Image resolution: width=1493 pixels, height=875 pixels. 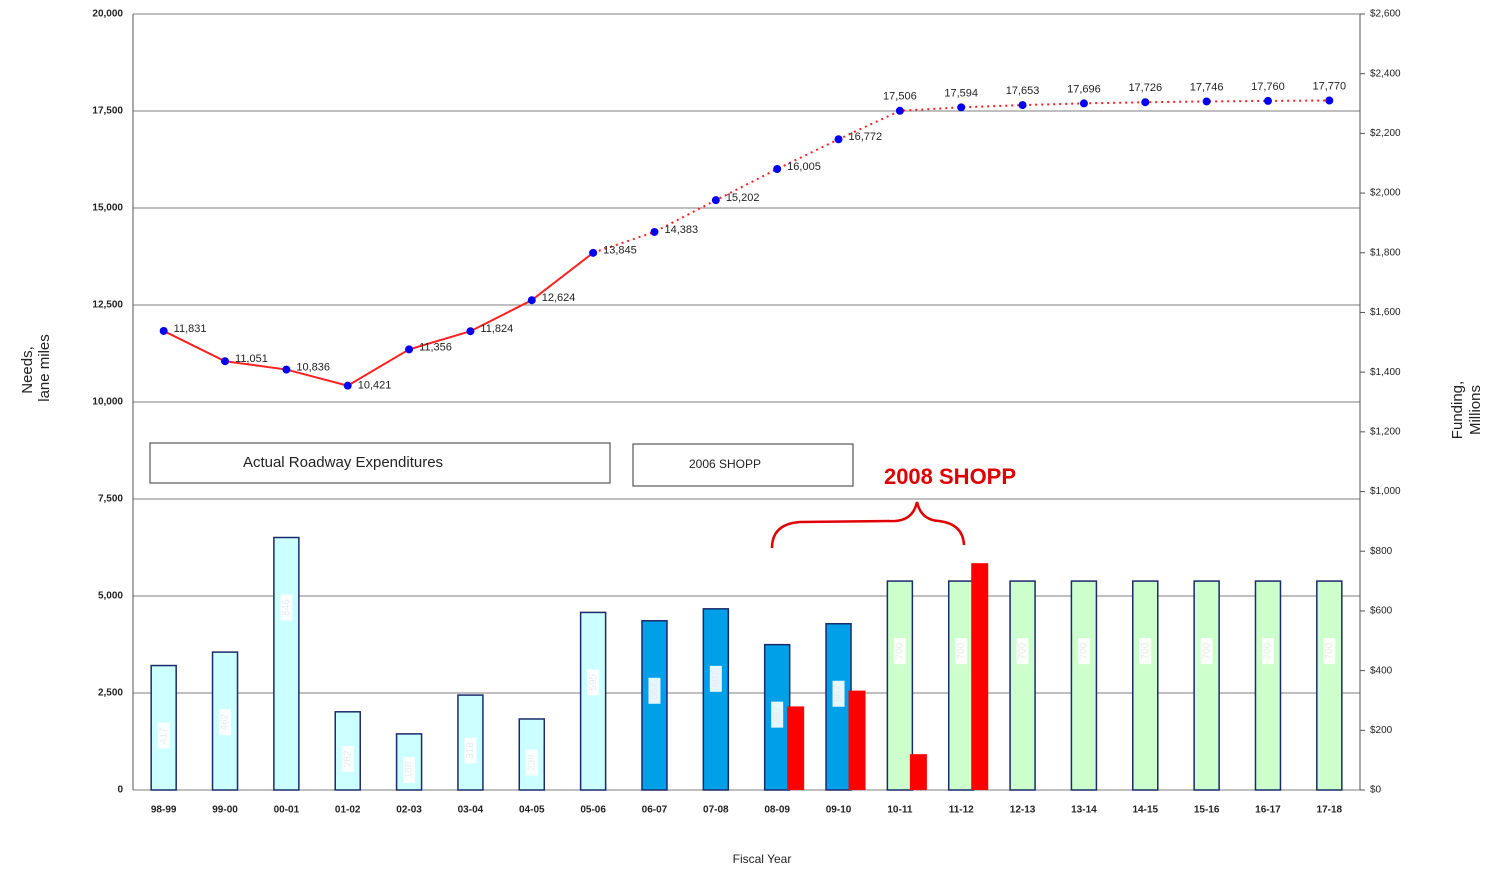 I want to click on data-label: 17,696, so click(x=1084, y=89).